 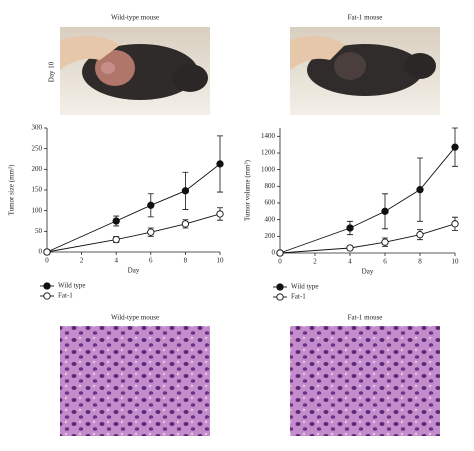 I want to click on y-tick-label: 1200, so click(x=268, y=153).